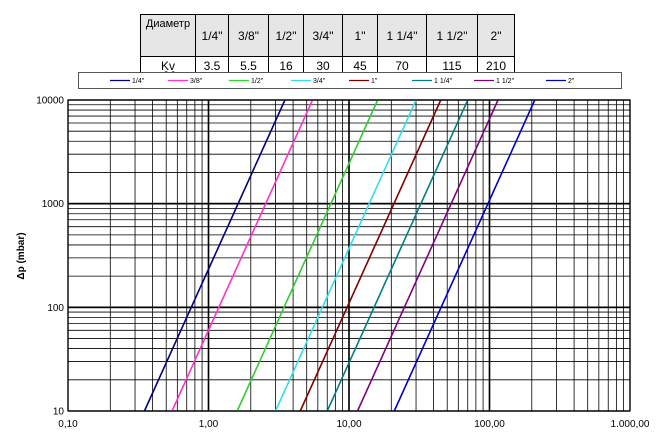 The image size is (672, 445). Describe the element at coordinates (286, 35) in the screenshot. I see `kv-table-diameter-2: 1/2"` at that location.